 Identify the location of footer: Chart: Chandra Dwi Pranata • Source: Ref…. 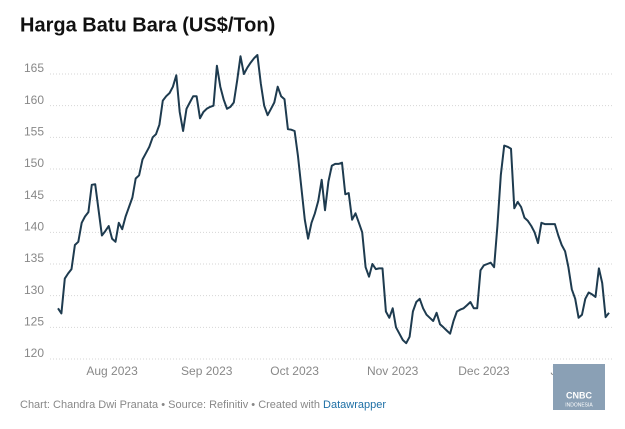
(203, 405).